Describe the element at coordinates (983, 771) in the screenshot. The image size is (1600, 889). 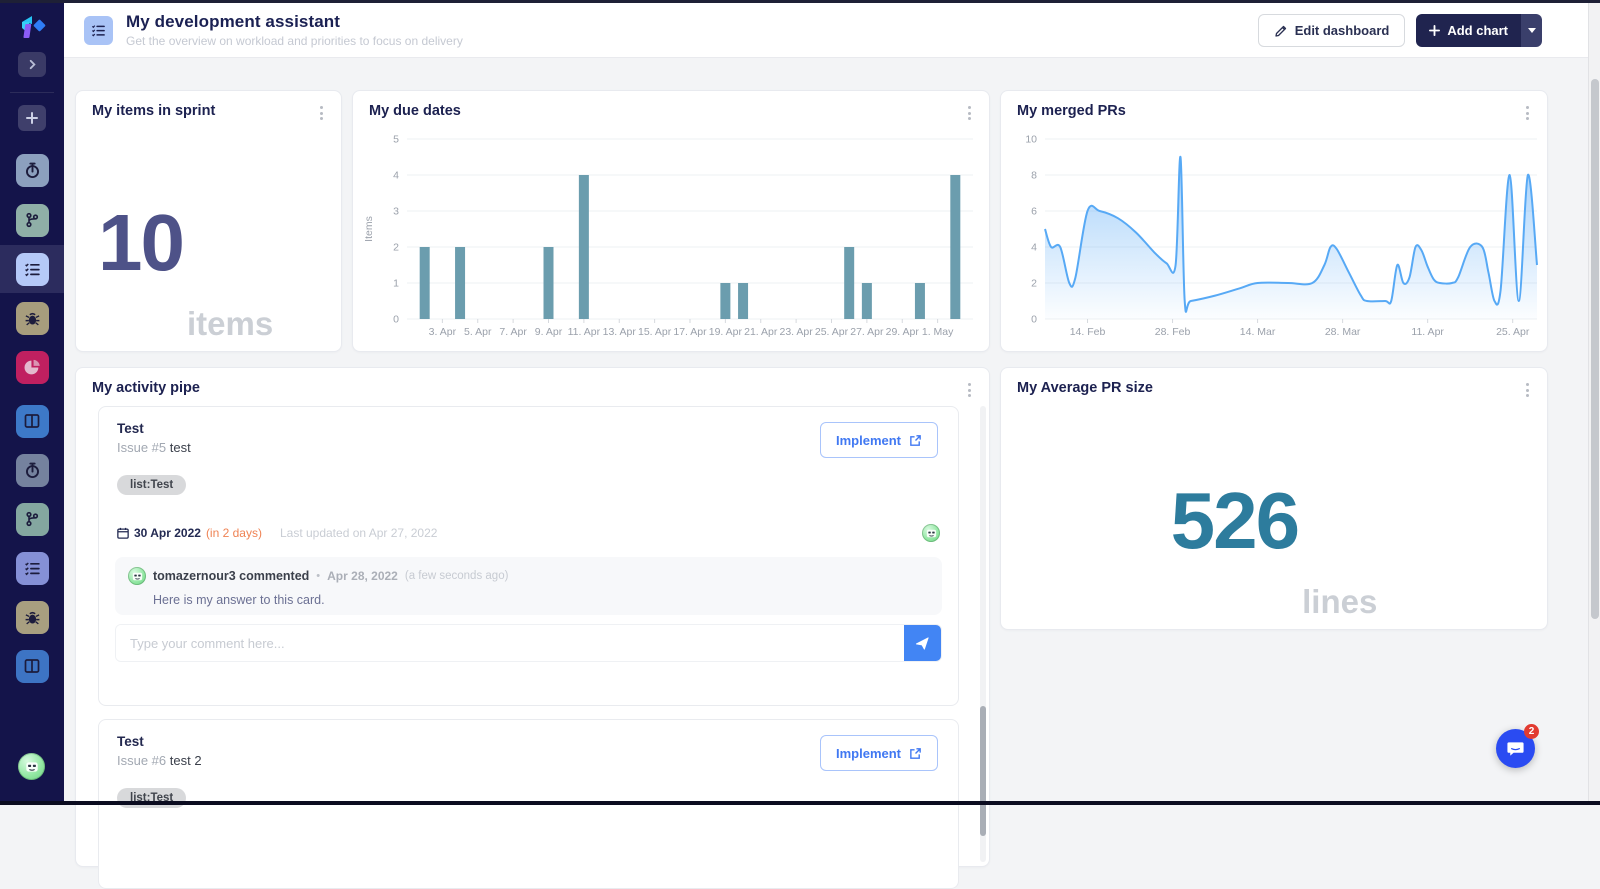
I see `activity-scrollbar-thumb` at that location.